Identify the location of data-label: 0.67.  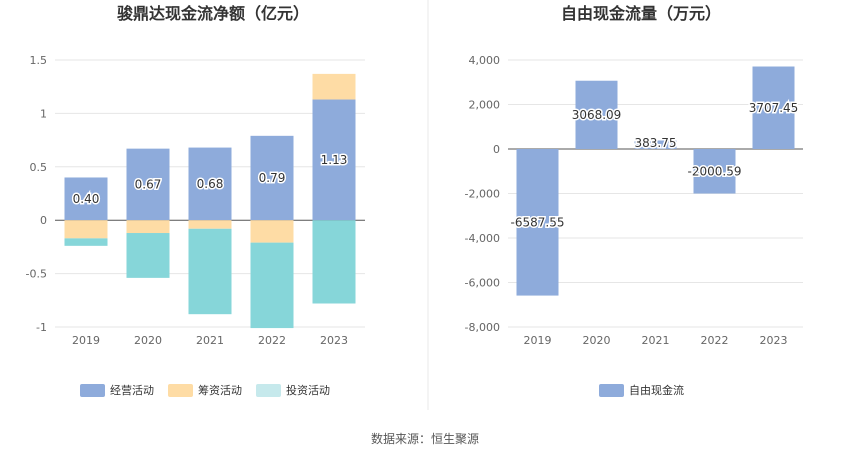
(148, 184).